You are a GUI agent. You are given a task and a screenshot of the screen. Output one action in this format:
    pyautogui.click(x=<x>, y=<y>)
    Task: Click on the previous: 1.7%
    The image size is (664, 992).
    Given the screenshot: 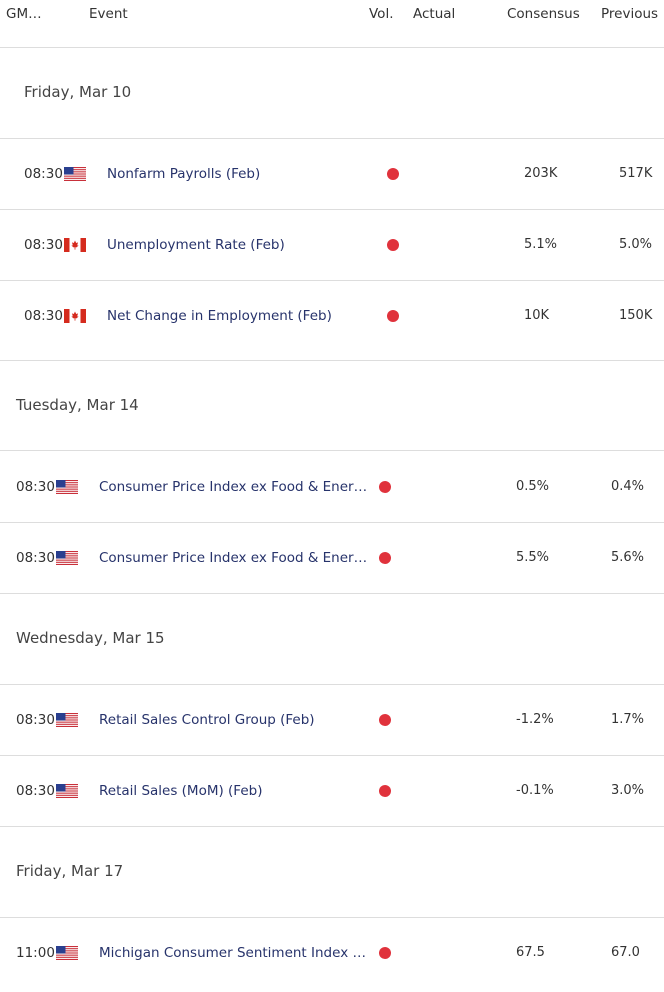 What is the action you would take?
    pyautogui.click(x=628, y=719)
    